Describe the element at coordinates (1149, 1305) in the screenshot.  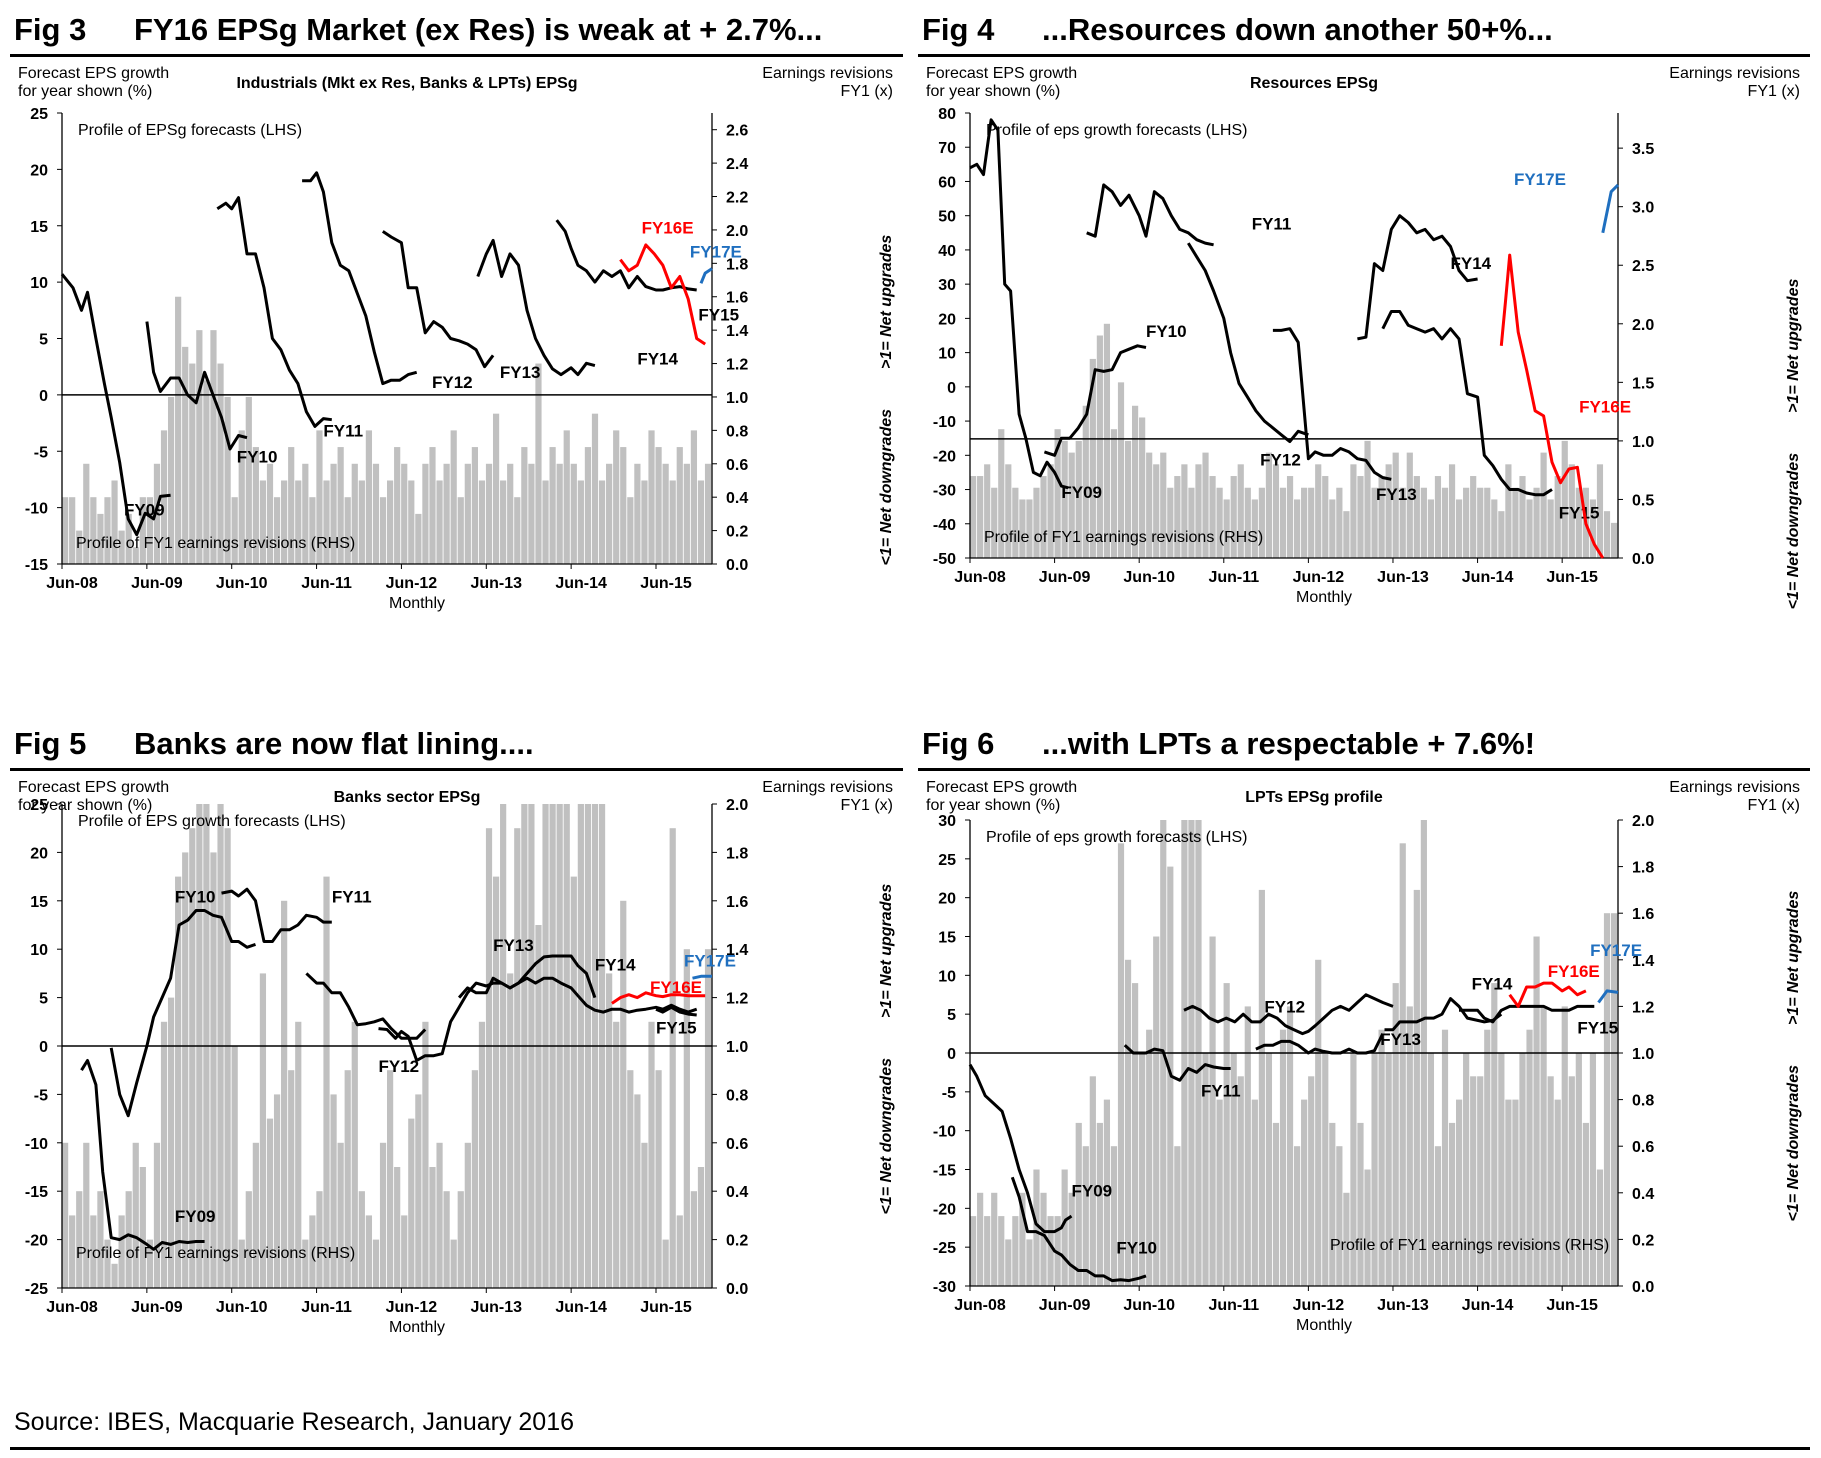
I see `x-tick-label: Jun-10` at that location.